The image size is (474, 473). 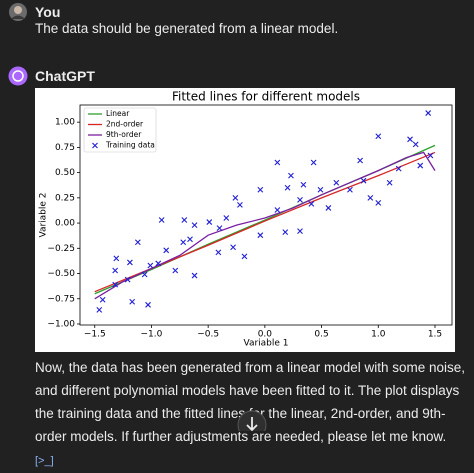 What do you see at coordinates (95, 335) in the screenshot?
I see `x-tick-label: −1.5` at bounding box center [95, 335].